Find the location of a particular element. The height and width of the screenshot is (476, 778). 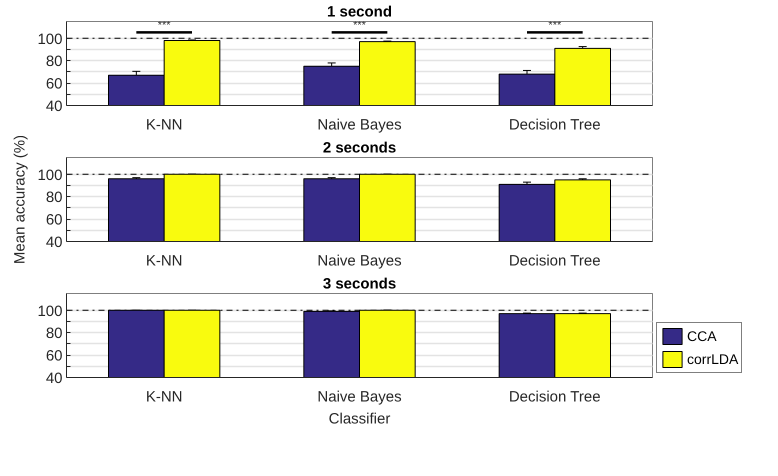

chart-title: 1 second is located at coordinates (359, 12).